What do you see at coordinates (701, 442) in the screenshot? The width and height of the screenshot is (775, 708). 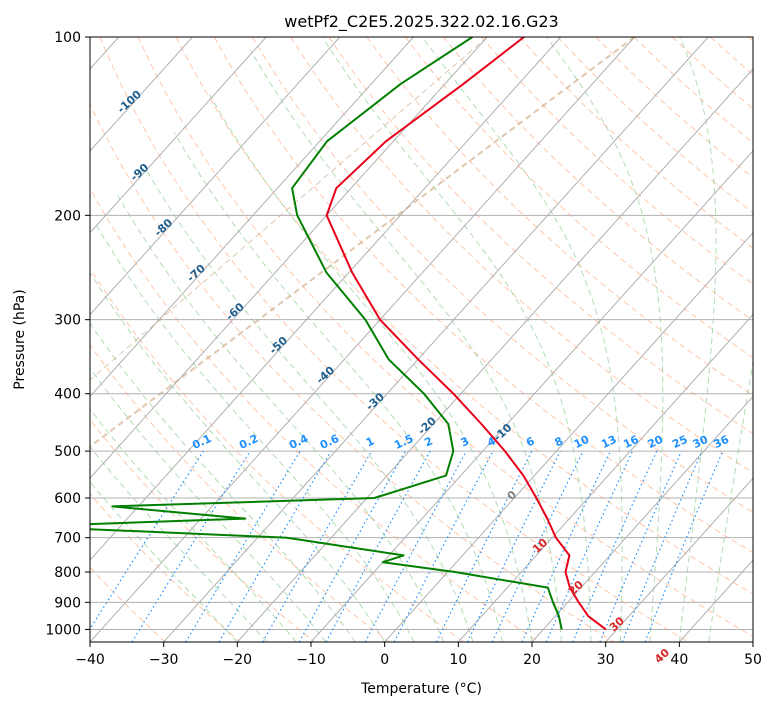 I see `mixing-ratio-label: 30` at bounding box center [701, 442].